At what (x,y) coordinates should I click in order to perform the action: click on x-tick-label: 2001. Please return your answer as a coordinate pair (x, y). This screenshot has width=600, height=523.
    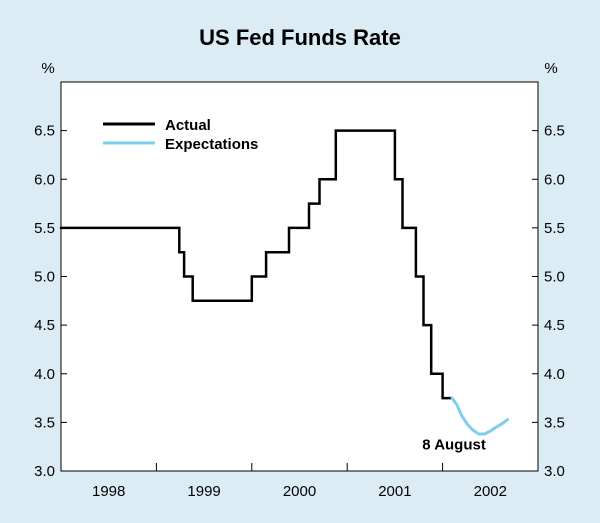
    Looking at the image, I should click on (394, 491).